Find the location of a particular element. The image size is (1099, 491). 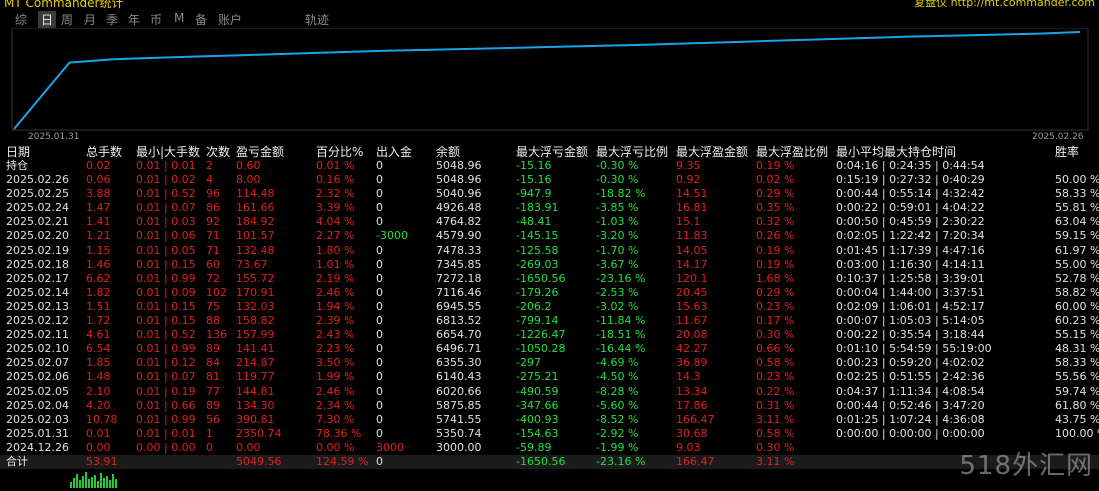

cell-pct: 3.39 % is located at coordinates (335, 208).